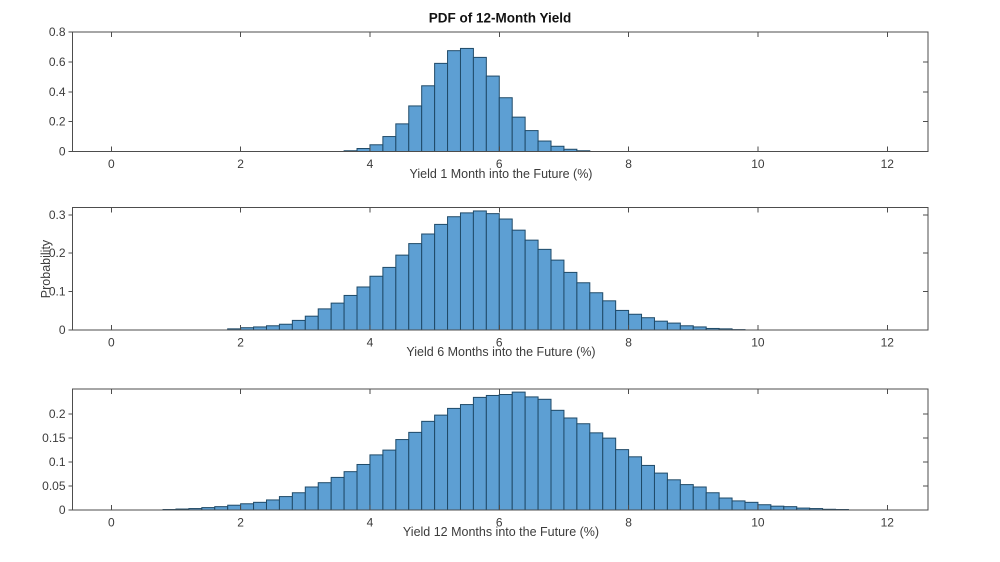 This screenshot has height=562, width=1000. Describe the element at coordinates (501, 532) in the screenshot. I see `xlabel-subplot-3: Yield 12 Months into the Future (%)` at that location.